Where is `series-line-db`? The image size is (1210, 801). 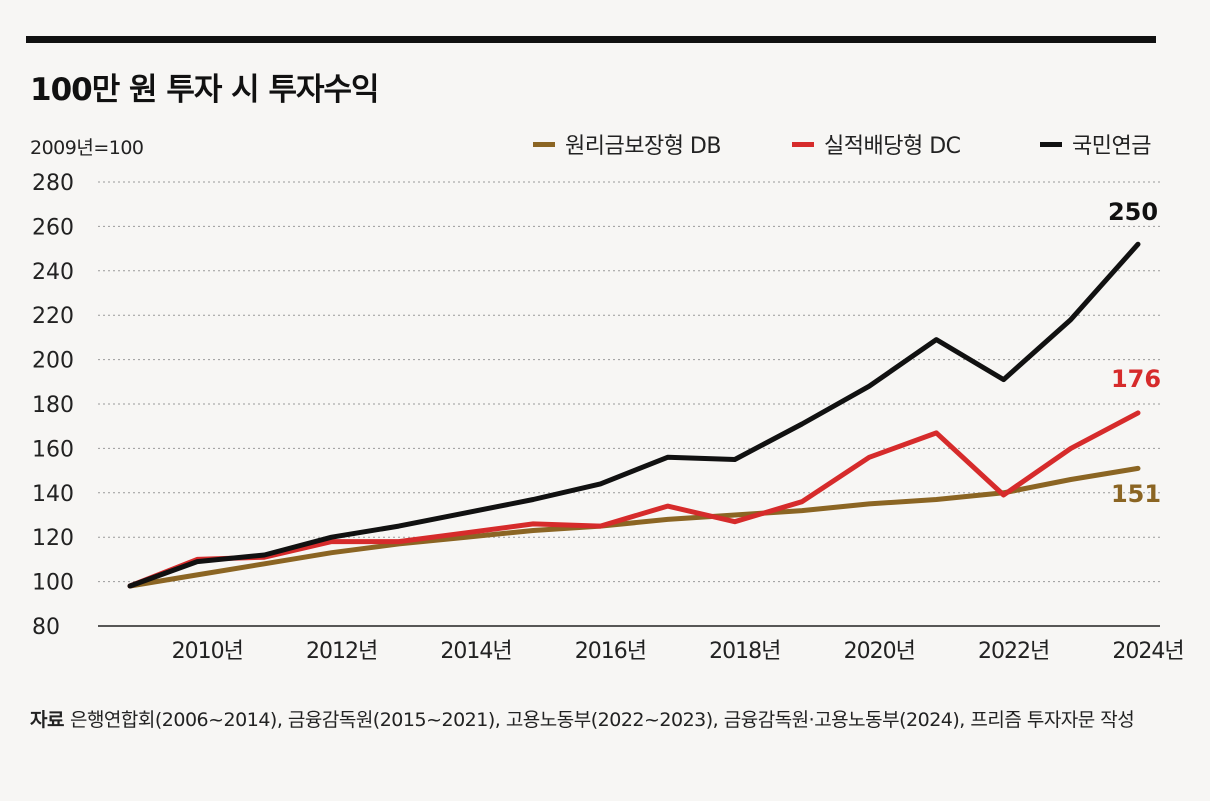
series-line-db is located at coordinates (634, 527).